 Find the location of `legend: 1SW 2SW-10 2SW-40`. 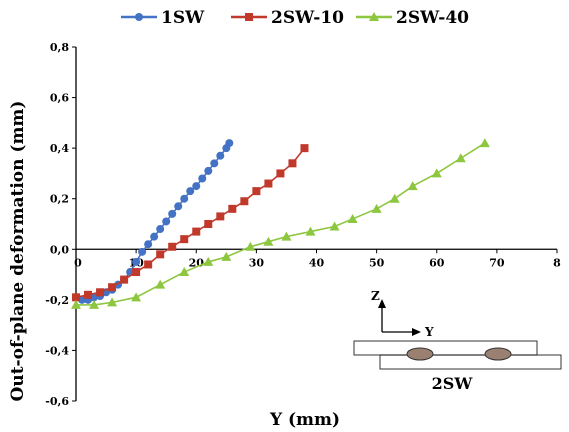

legend: 1SW 2SW-10 2SW-40 is located at coordinates (295, 18).